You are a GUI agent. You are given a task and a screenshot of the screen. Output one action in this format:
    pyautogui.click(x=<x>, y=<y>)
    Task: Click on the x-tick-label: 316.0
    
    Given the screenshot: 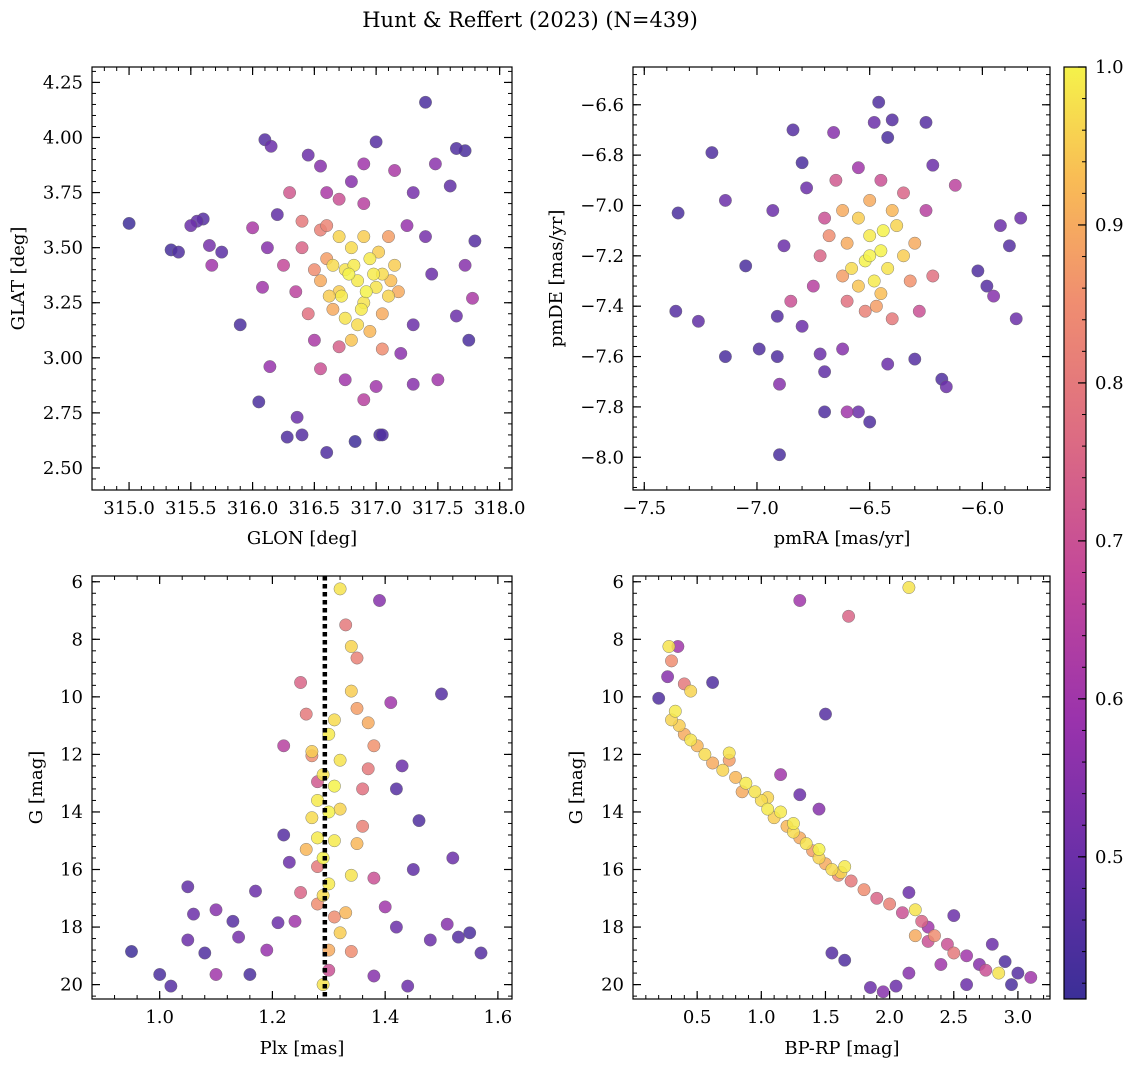 What is the action you would take?
    pyautogui.click(x=253, y=508)
    